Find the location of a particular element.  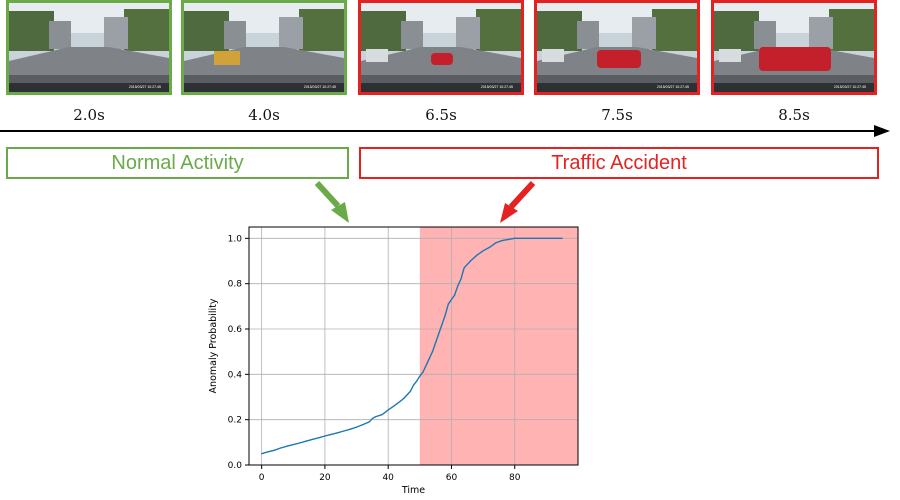

frame-time-label: 2.0s is located at coordinates (89, 115).